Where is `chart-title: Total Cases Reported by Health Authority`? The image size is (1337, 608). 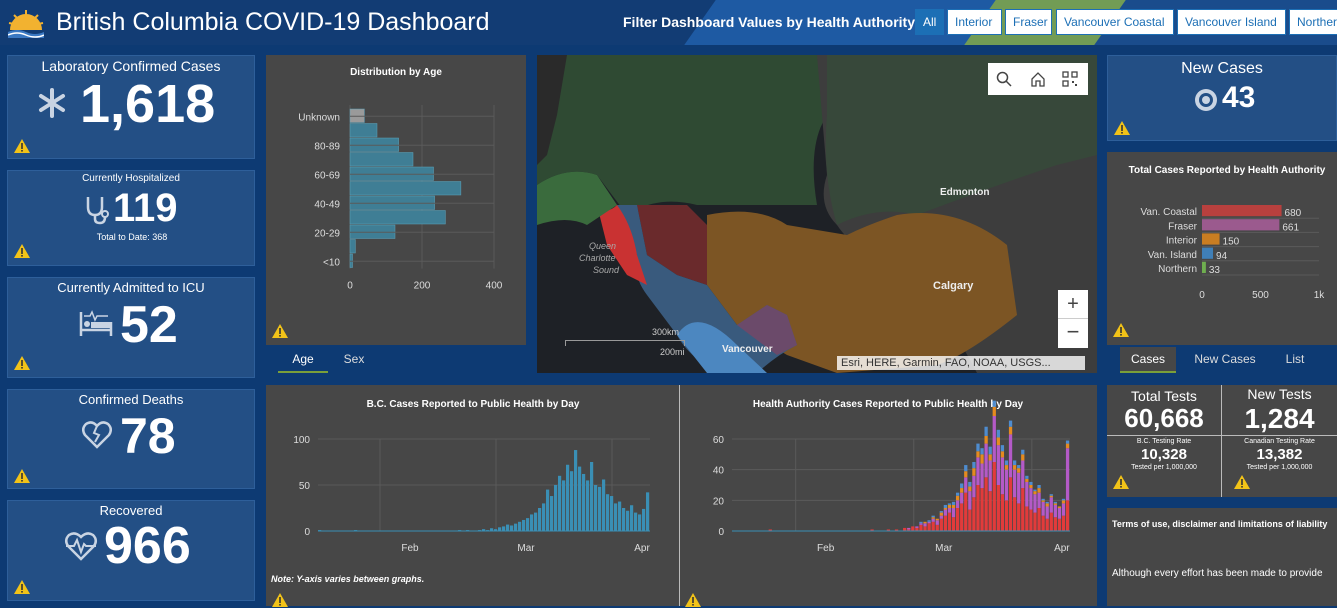 chart-title: Total Cases Reported by Health Authority is located at coordinates (1227, 170).